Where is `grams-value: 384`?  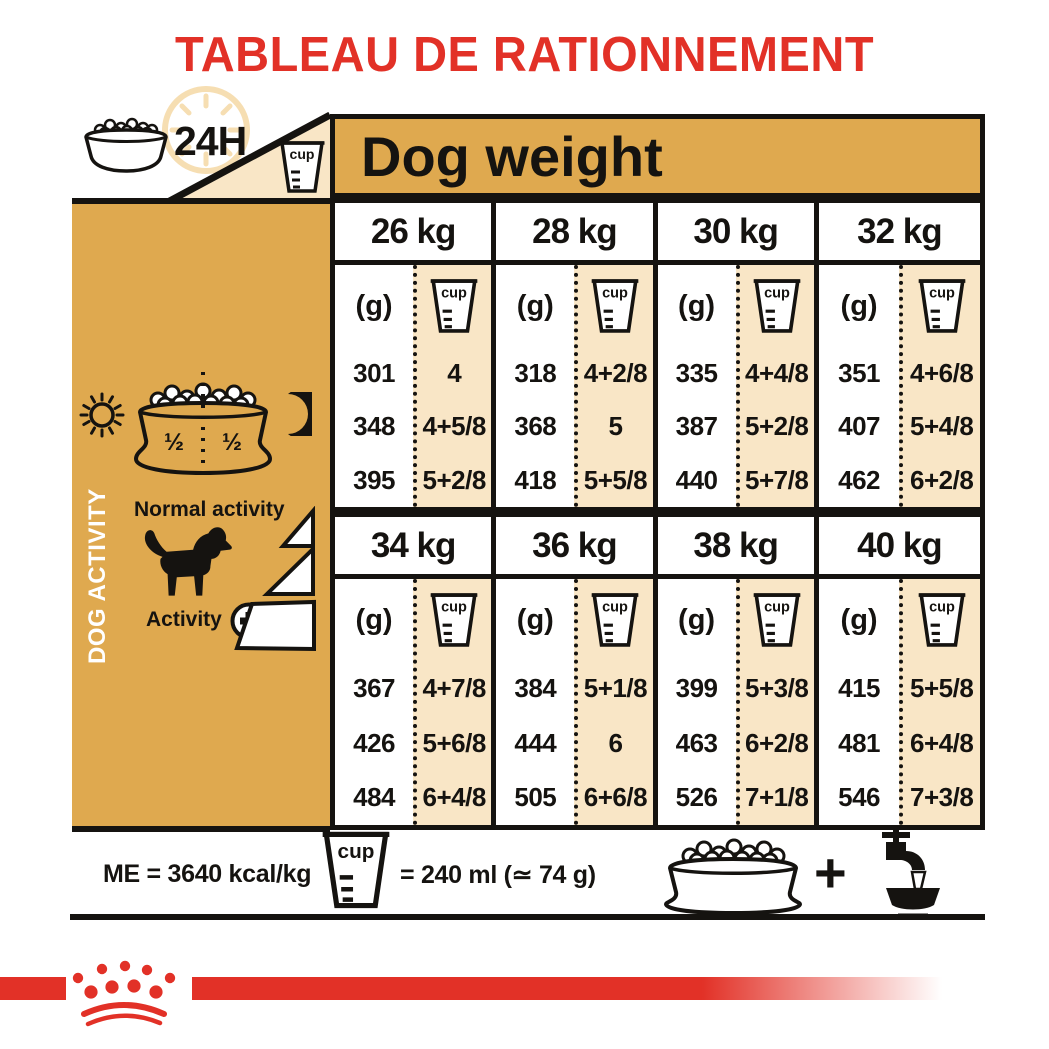 grams-value: 384 is located at coordinates (535, 687).